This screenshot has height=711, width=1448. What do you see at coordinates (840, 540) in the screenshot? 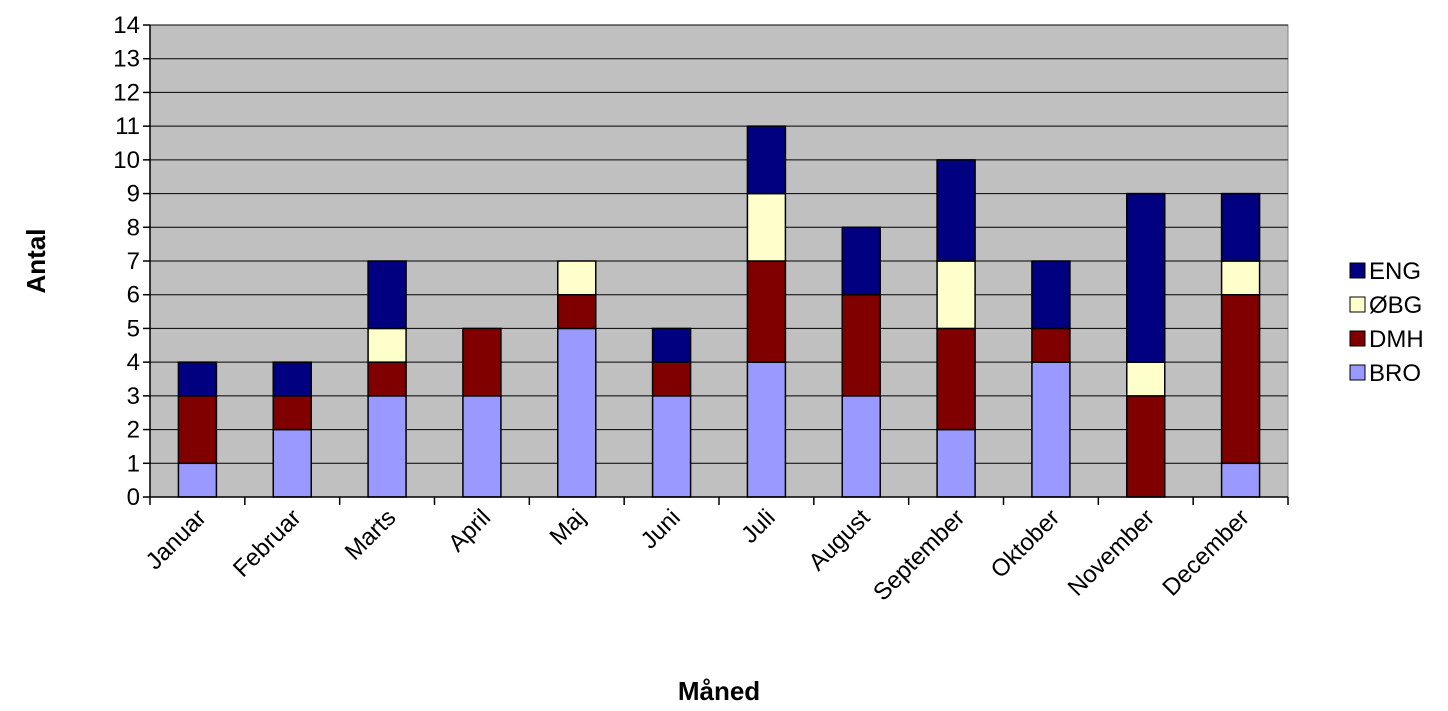
I see `x-tick-label: August` at bounding box center [840, 540].